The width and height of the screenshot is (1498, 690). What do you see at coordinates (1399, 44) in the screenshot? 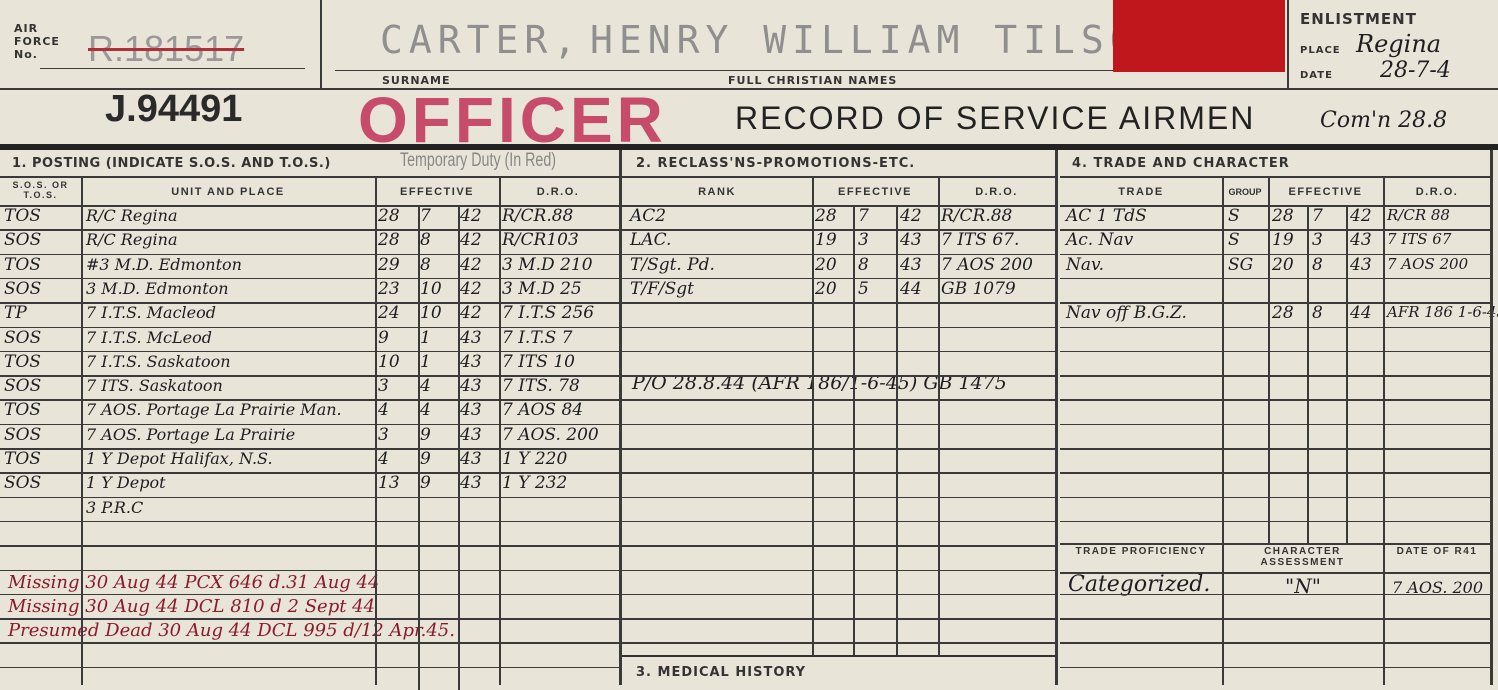
I see `enlistment-place: Regina` at bounding box center [1399, 44].